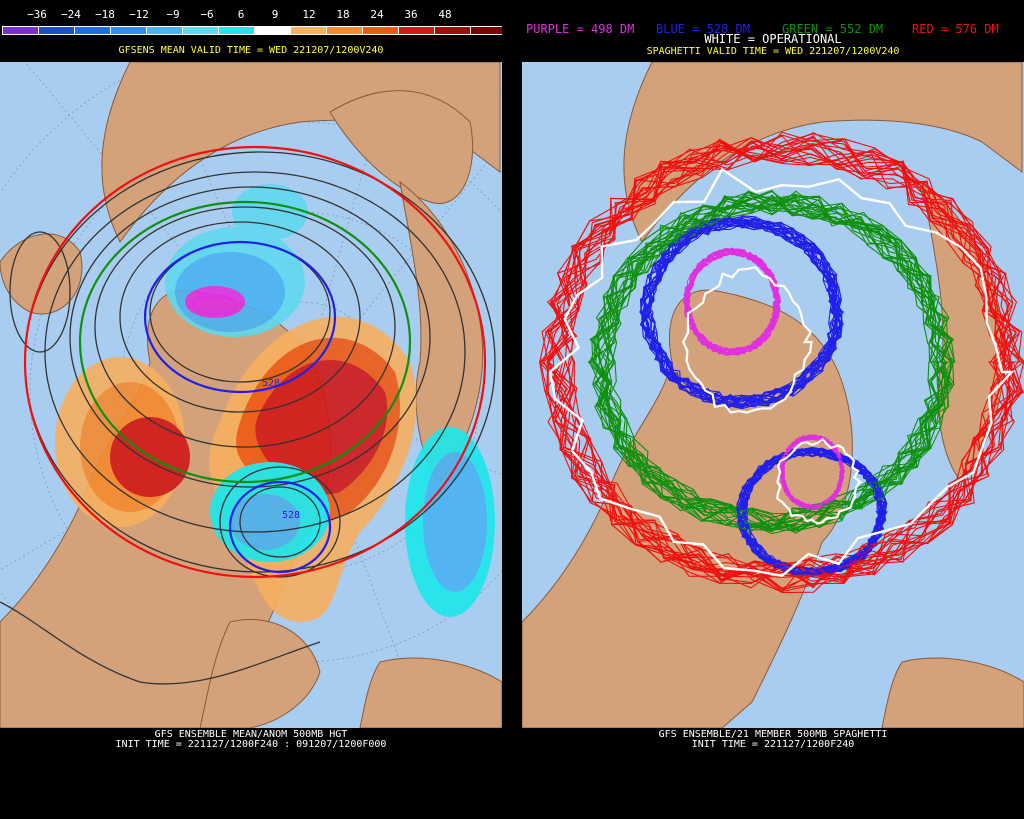 This screenshot has width=1024, height=819. What do you see at coordinates (271, 383) in the screenshot?
I see `contour-label-528-north: 528` at bounding box center [271, 383].